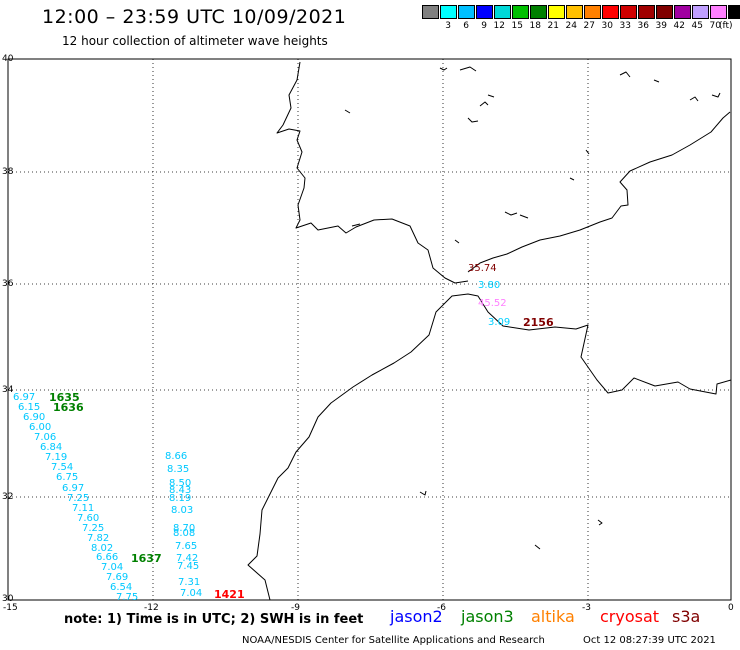  I want to click on wave-height-label: 7.31, so click(189, 582).